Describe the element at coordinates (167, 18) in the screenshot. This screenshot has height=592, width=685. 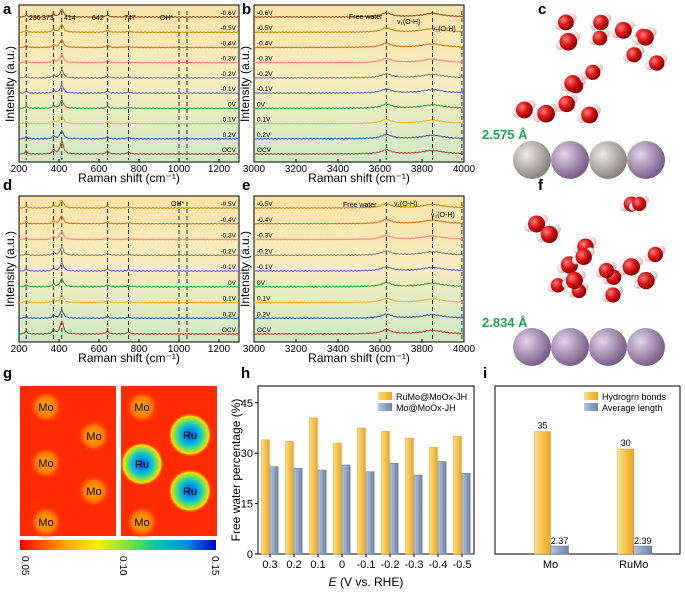
I see `oh-label-a: OH*` at that location.